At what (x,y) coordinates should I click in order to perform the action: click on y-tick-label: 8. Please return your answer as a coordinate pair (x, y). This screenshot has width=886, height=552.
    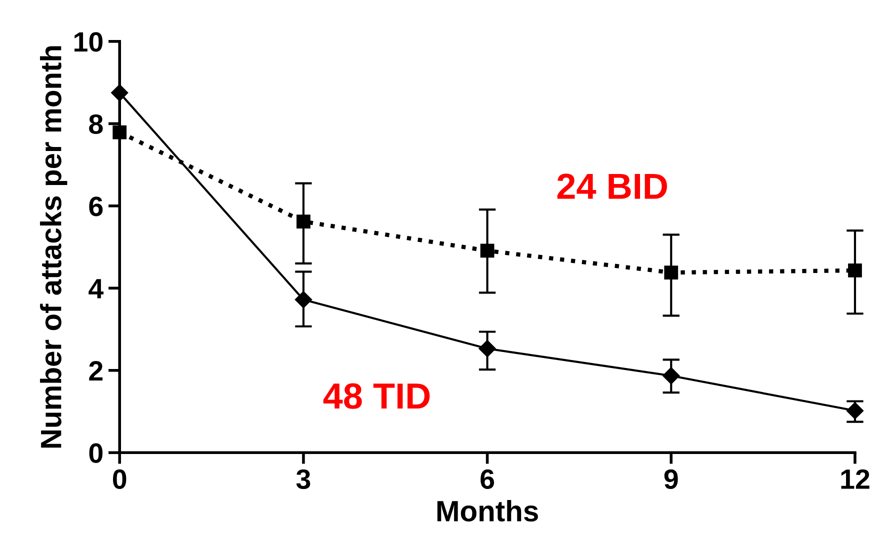
    Looking at the image, I should click on (96, 124).